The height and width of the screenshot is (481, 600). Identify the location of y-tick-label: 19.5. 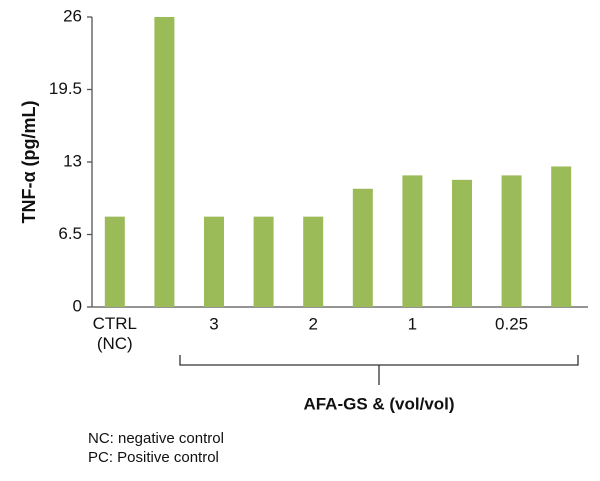
(65, 88).